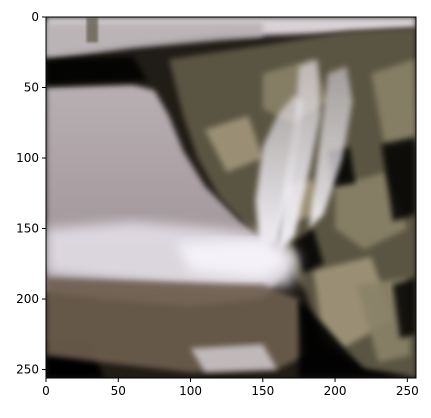 This screenshot has width=431, height=418. I want to click on y-tick-label: 250, so click(27, 370).